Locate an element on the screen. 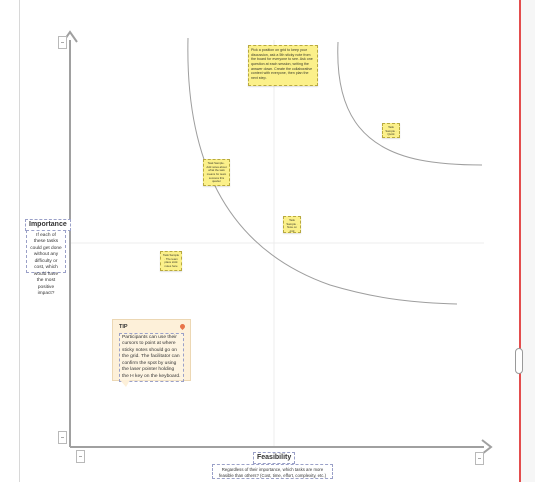 The image size is (535, 482). x-axis-arrow is located at coordinates (487, 447).